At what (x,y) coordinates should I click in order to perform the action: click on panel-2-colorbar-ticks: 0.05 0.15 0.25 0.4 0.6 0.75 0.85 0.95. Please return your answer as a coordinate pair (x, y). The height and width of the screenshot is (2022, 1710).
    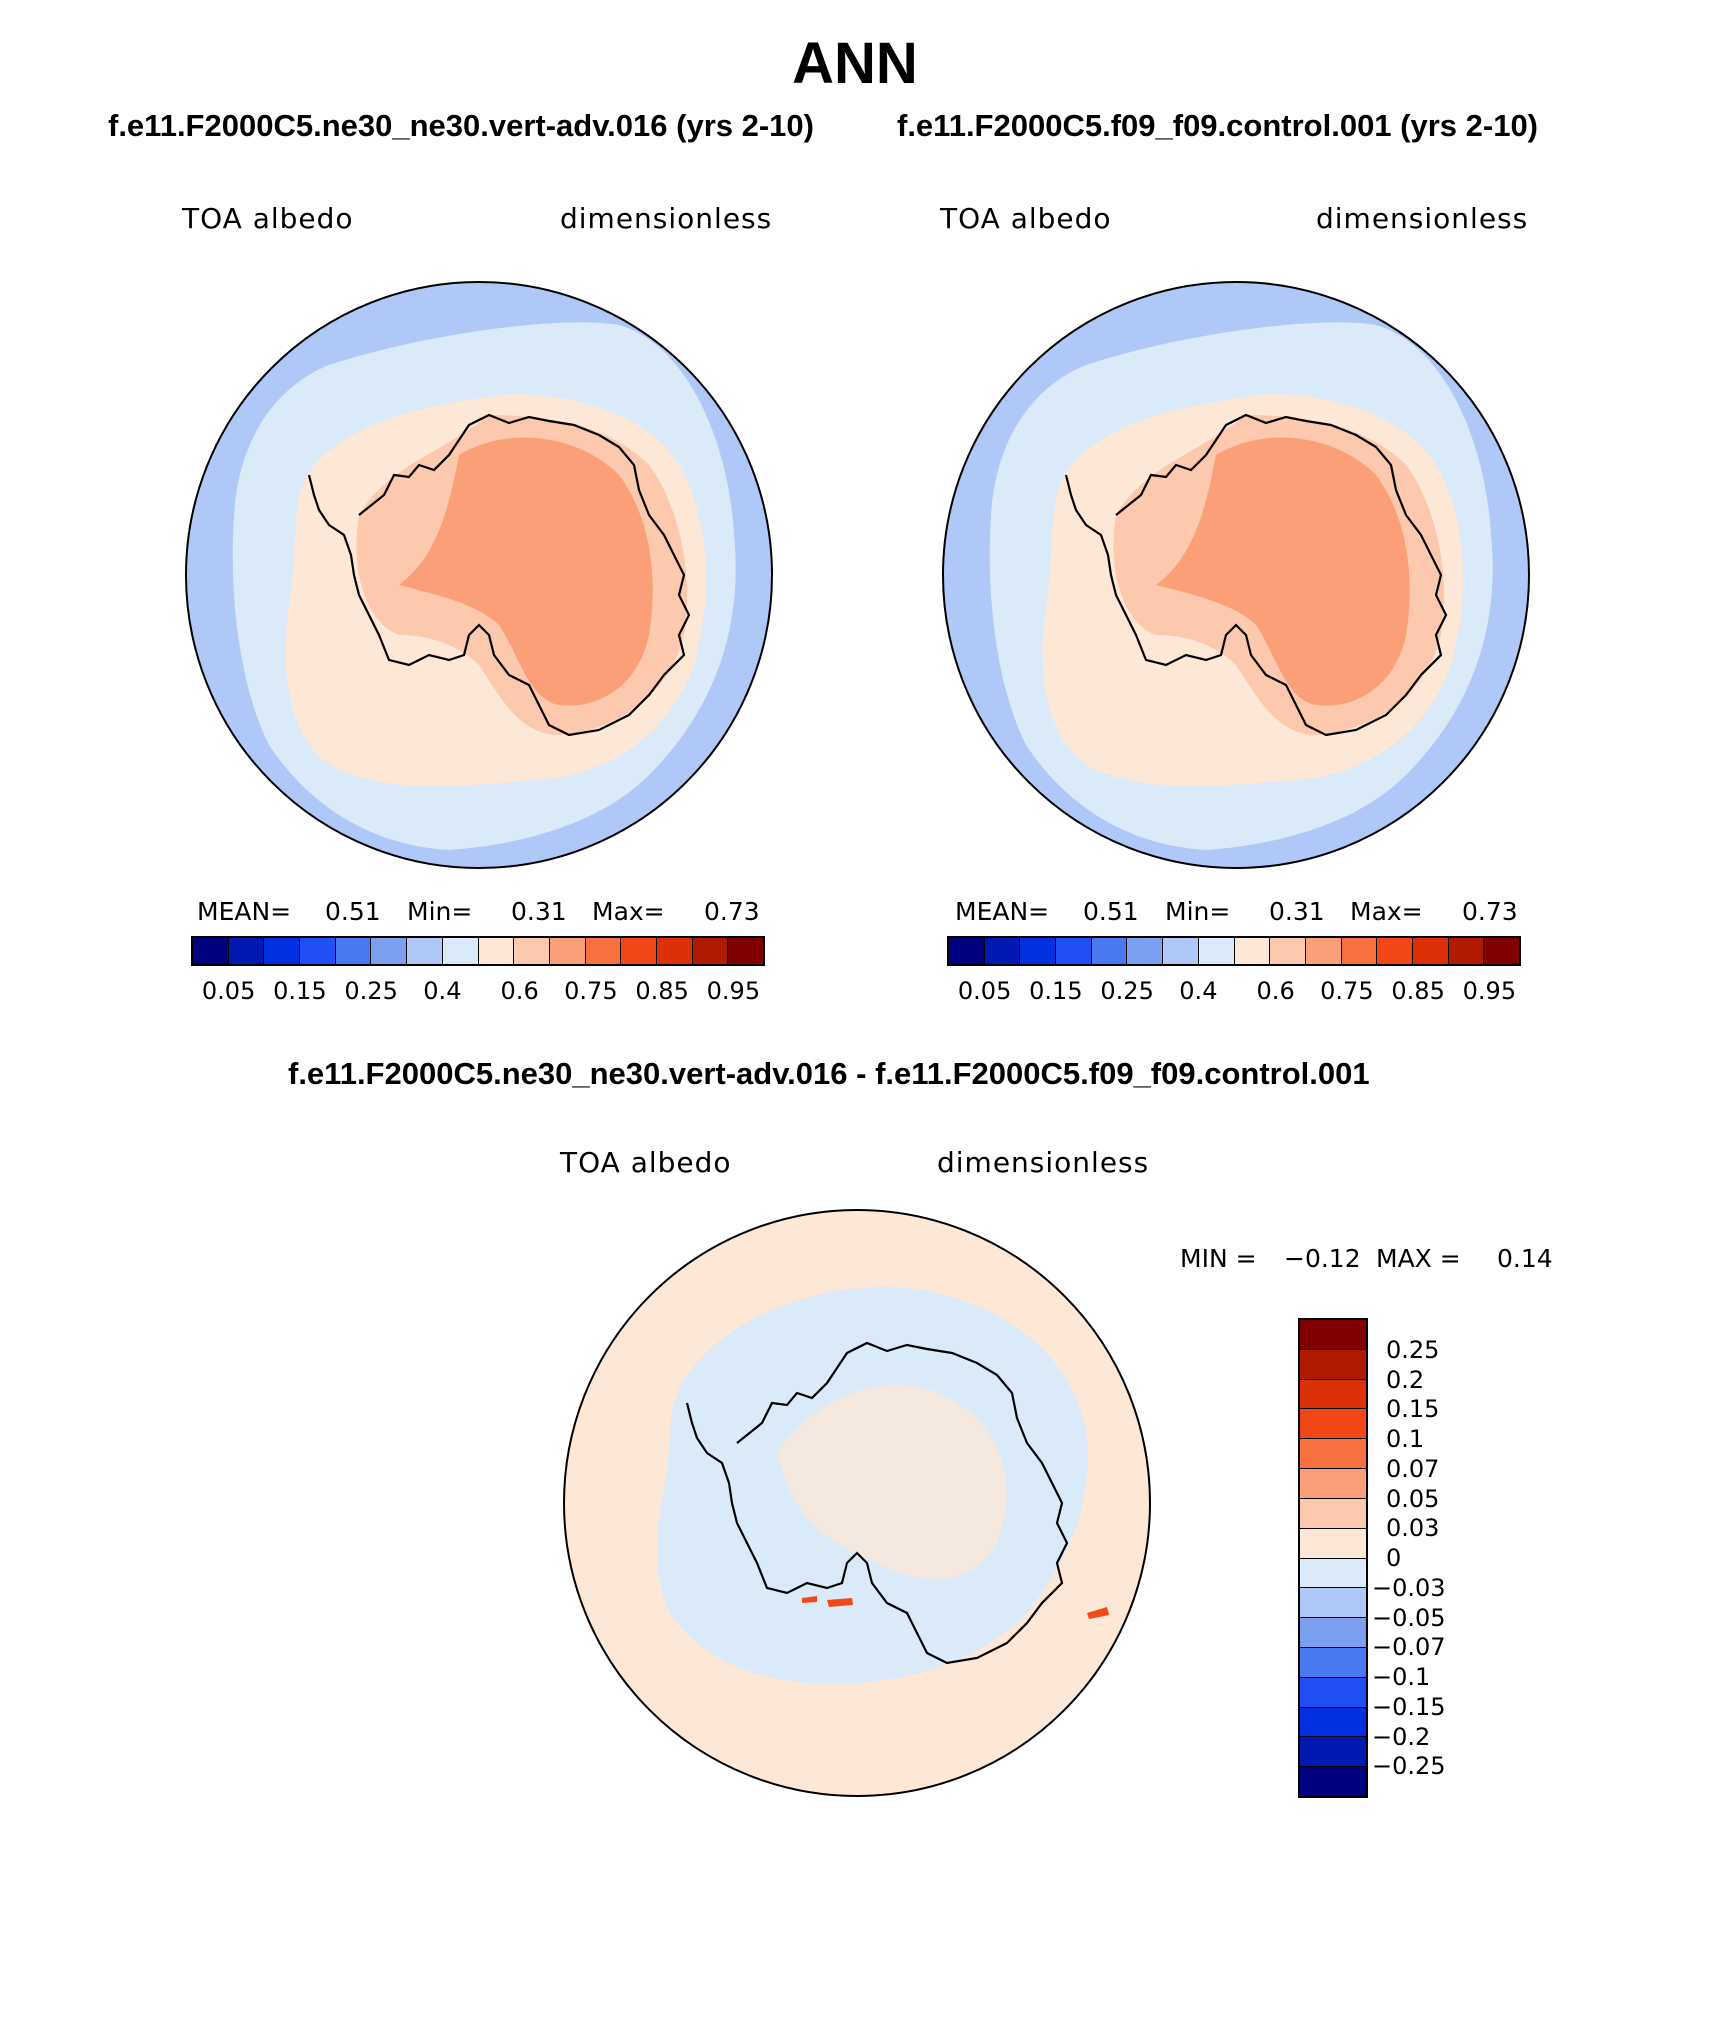
    Looking at the image, I should click on (1234, 992).